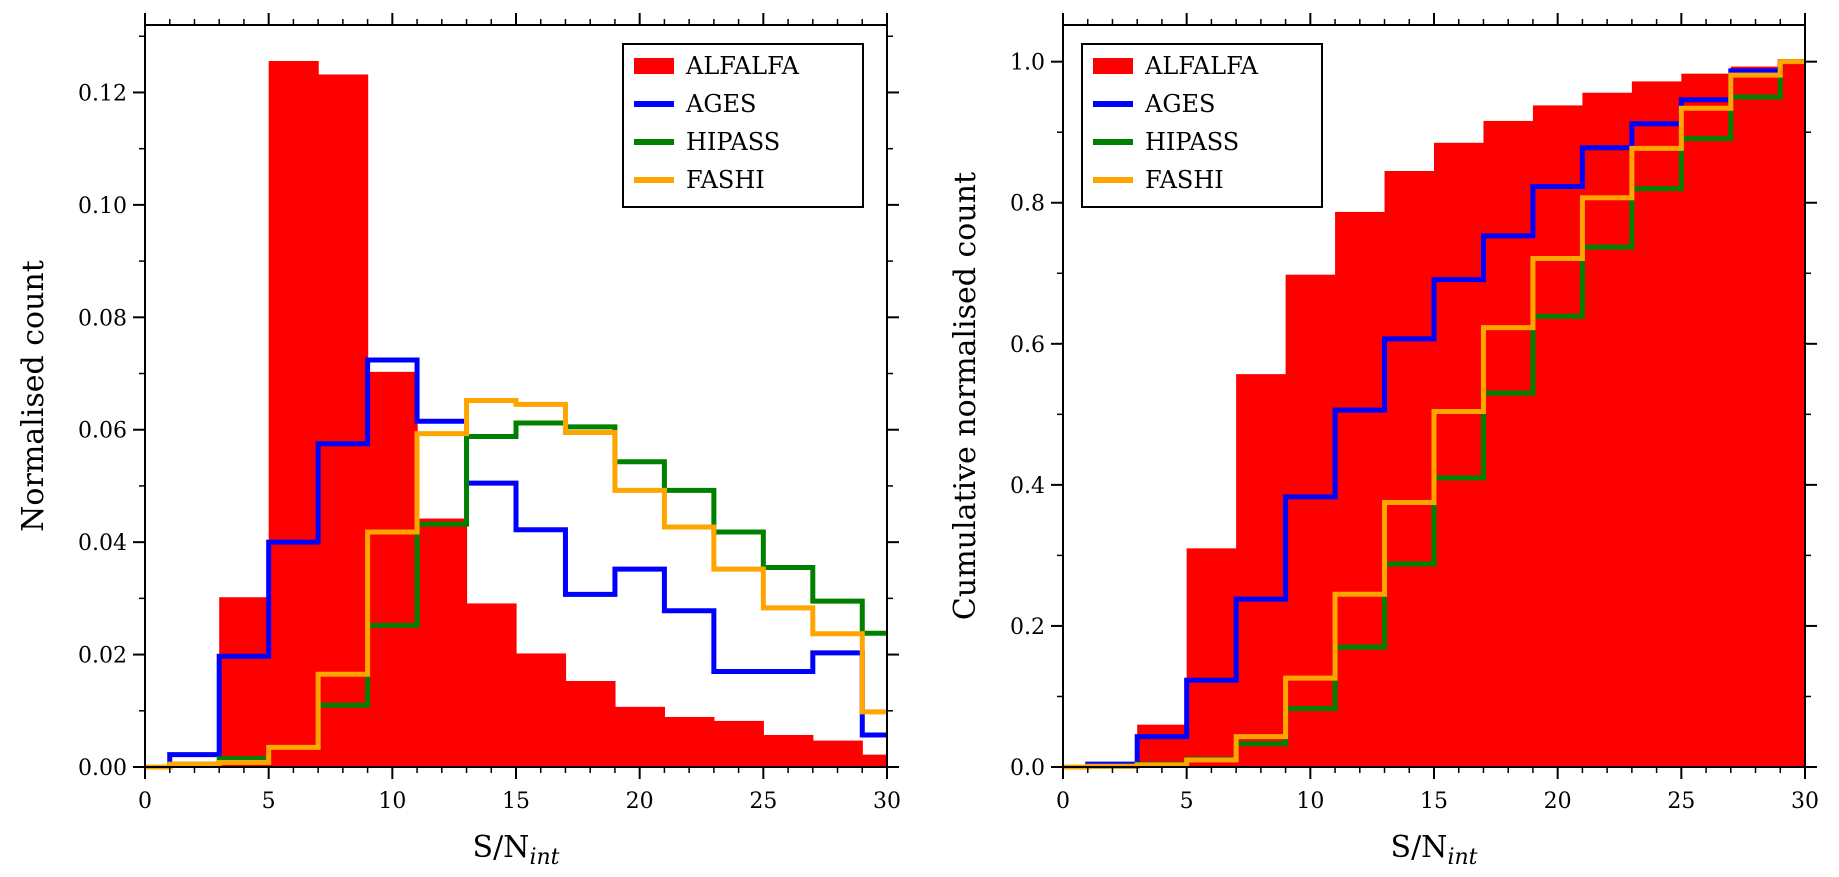  Describe the element at coordinates (965, 396) in the screenshot. I see `y-axis-title: Cumulative normalised count` at that location.